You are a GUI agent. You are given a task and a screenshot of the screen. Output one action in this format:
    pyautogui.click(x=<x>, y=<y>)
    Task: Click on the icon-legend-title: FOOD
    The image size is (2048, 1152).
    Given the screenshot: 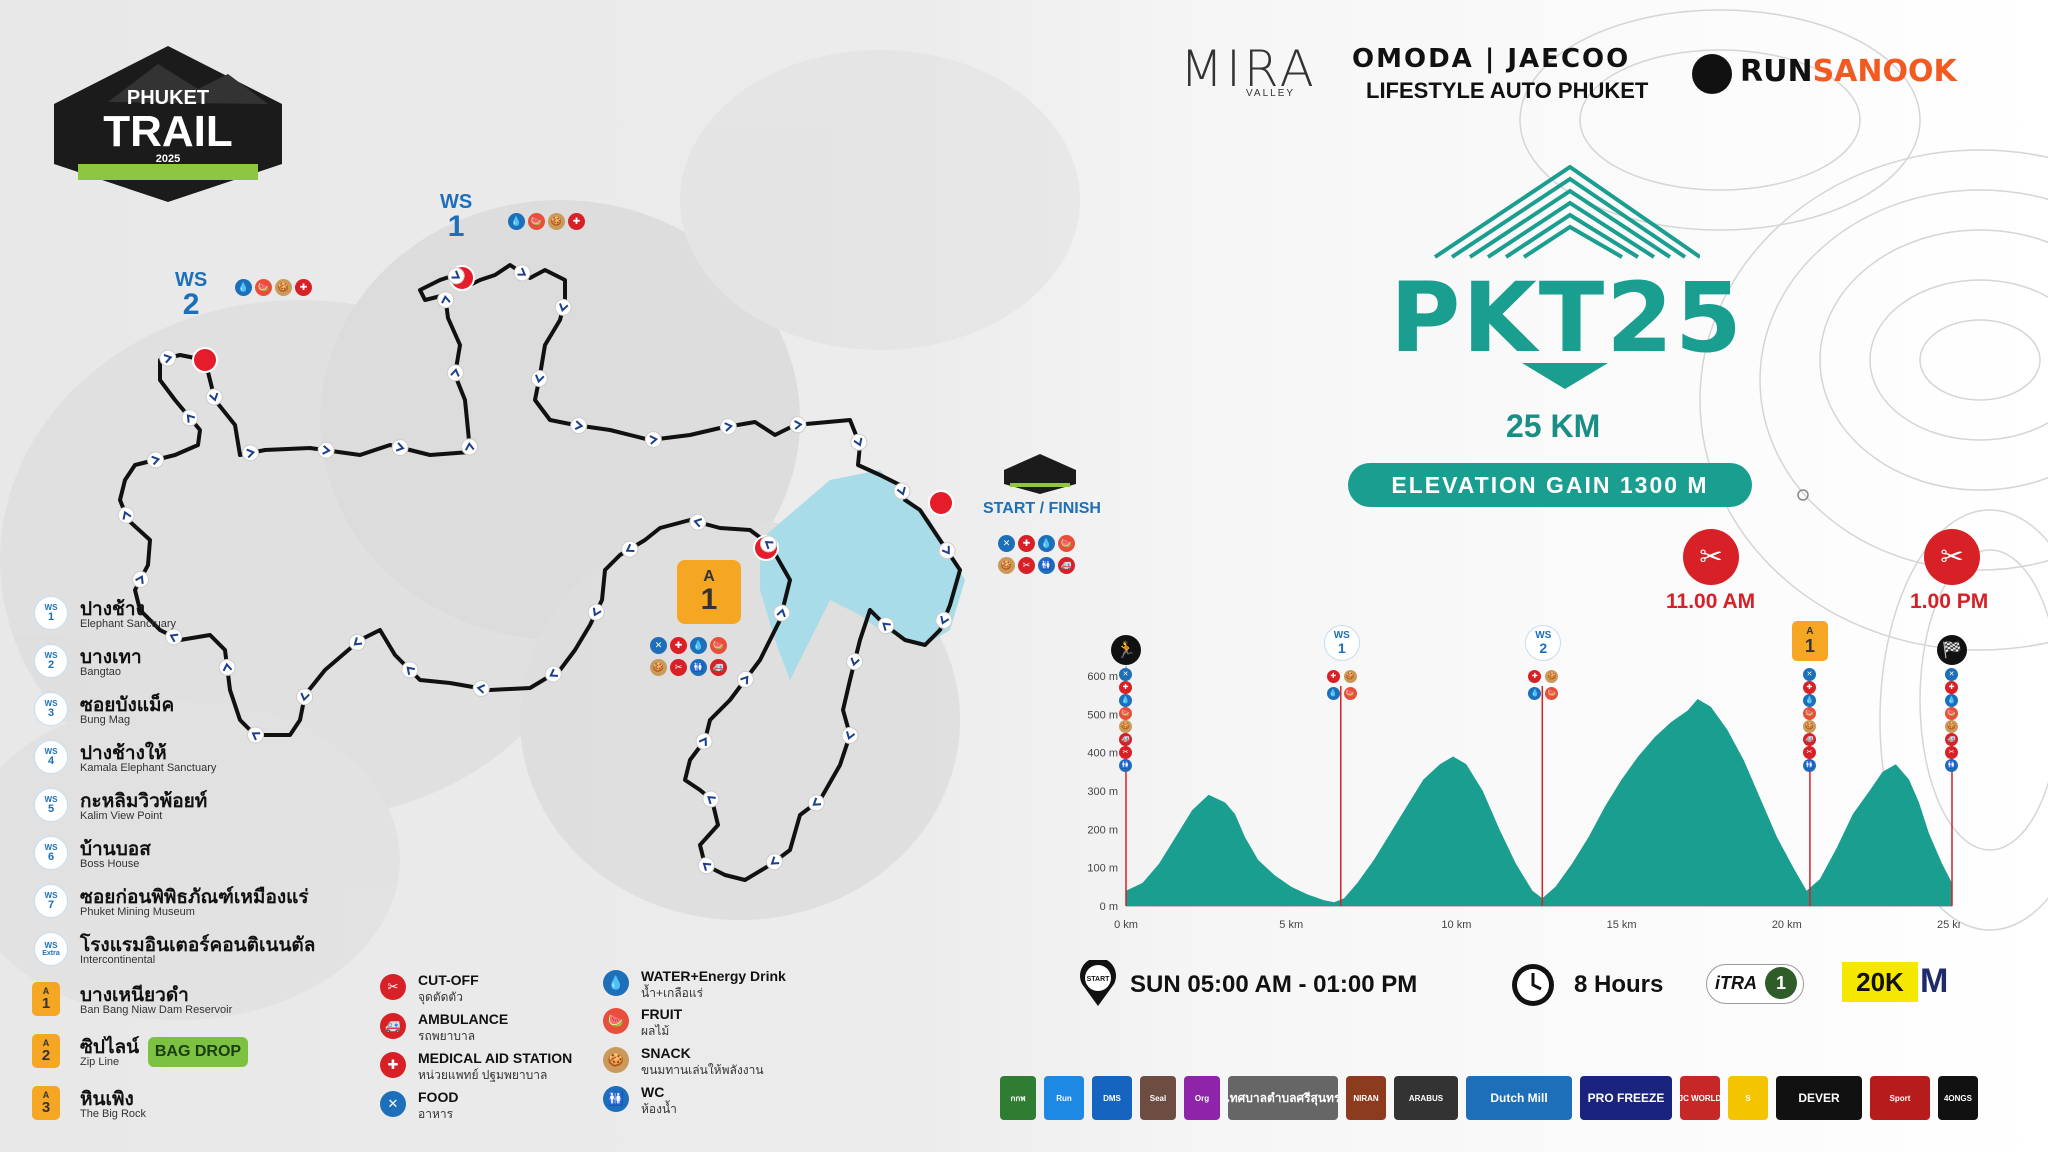 What is the action you would take?
    pyautogui.click(x=438, y=1097)
    